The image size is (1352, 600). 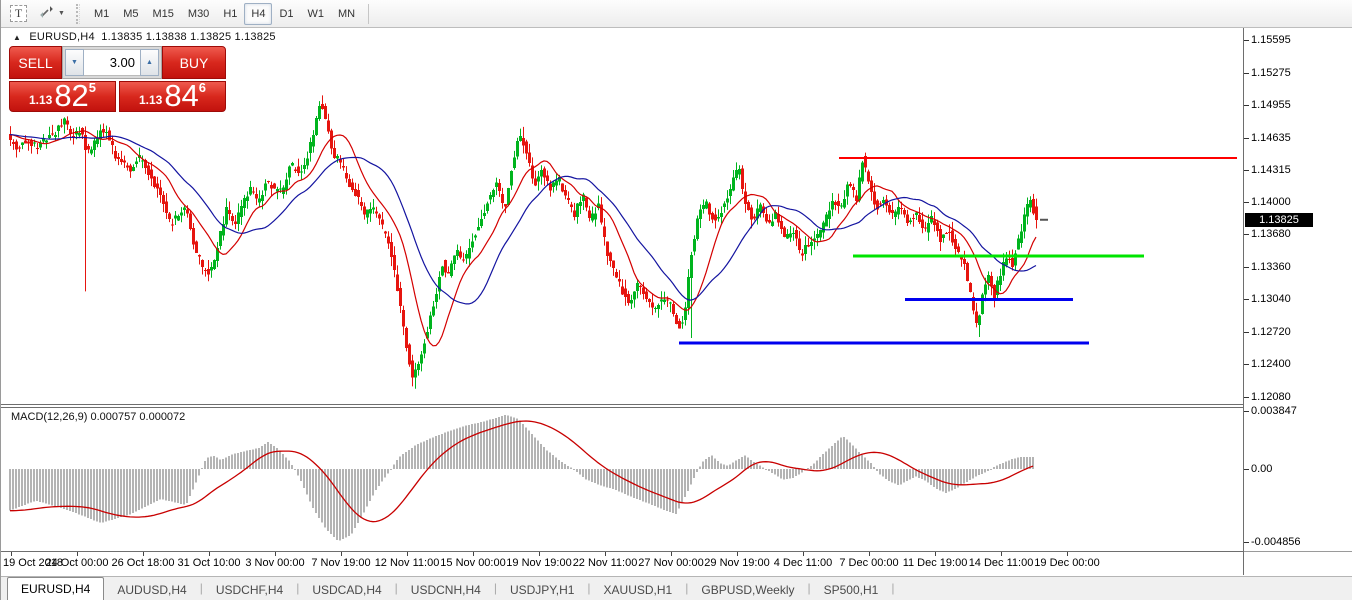 What do you see at coordinates (150, 100) in the screenshot?
I see `buy-price-prefix: 1.13` at bounding box center [150, 100].